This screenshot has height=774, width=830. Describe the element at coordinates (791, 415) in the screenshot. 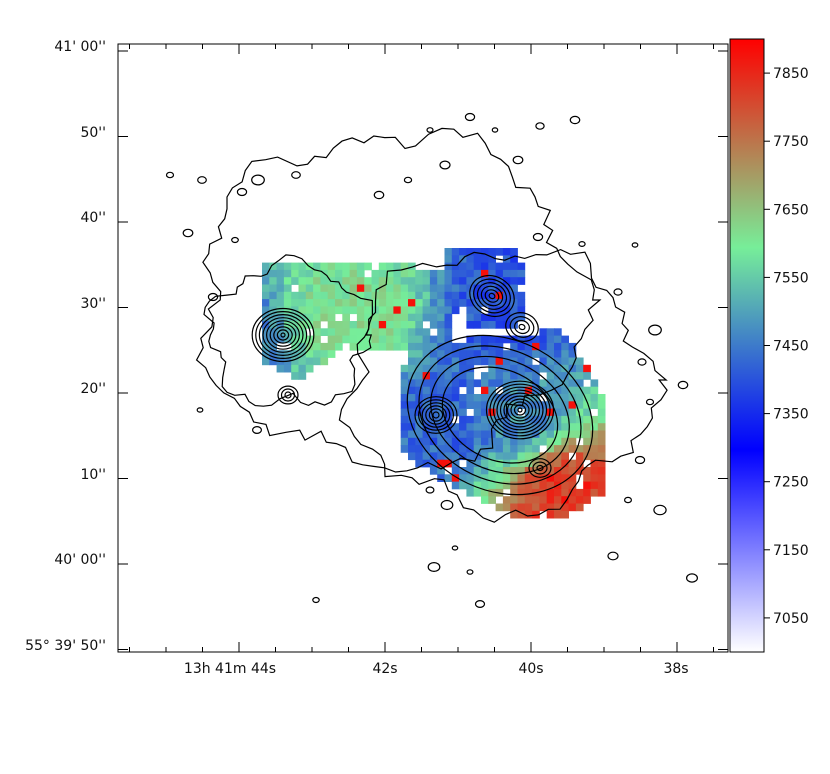

I see `colorbar-tick-label: 7350` at that location.